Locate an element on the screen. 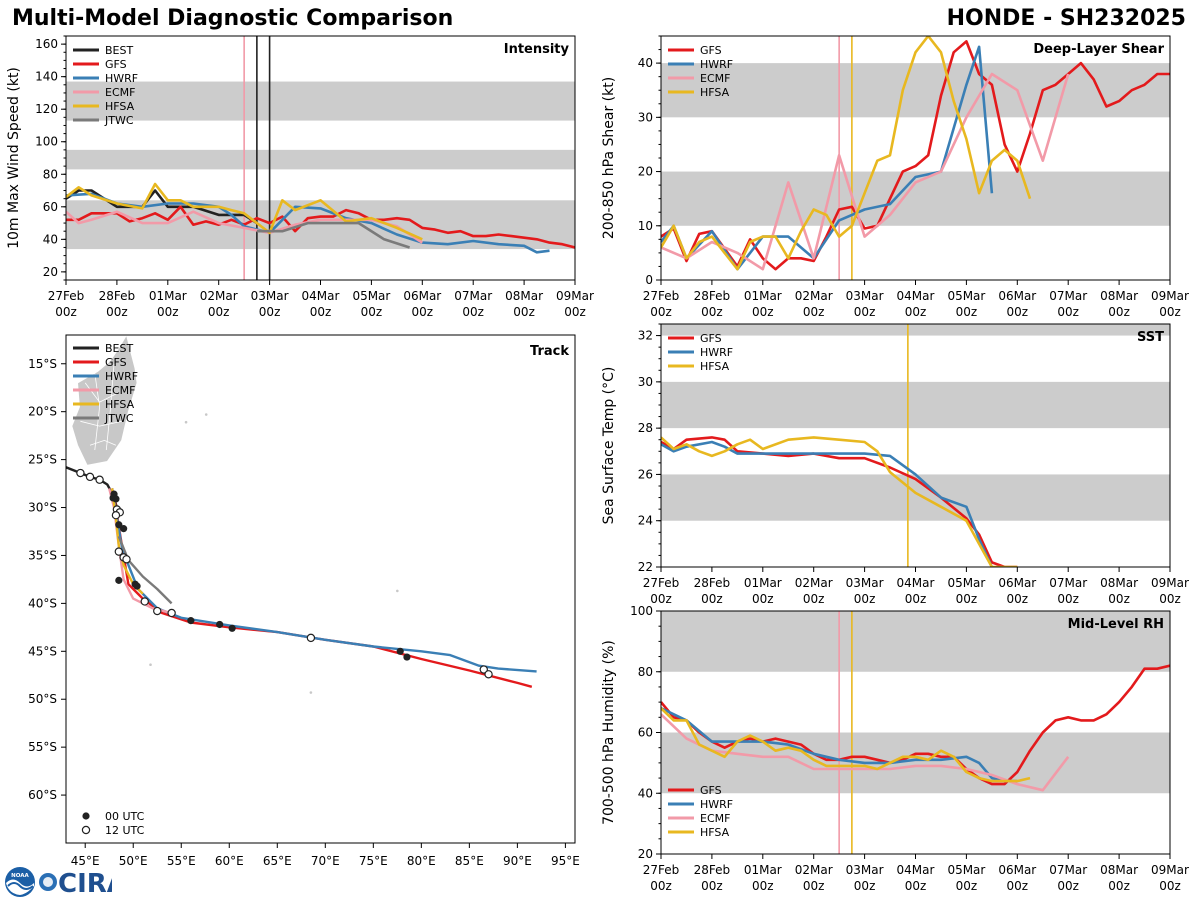 This screenshot has height=900, width=1200. x-tick-label: 65°E is located at coordinates (277, 861).